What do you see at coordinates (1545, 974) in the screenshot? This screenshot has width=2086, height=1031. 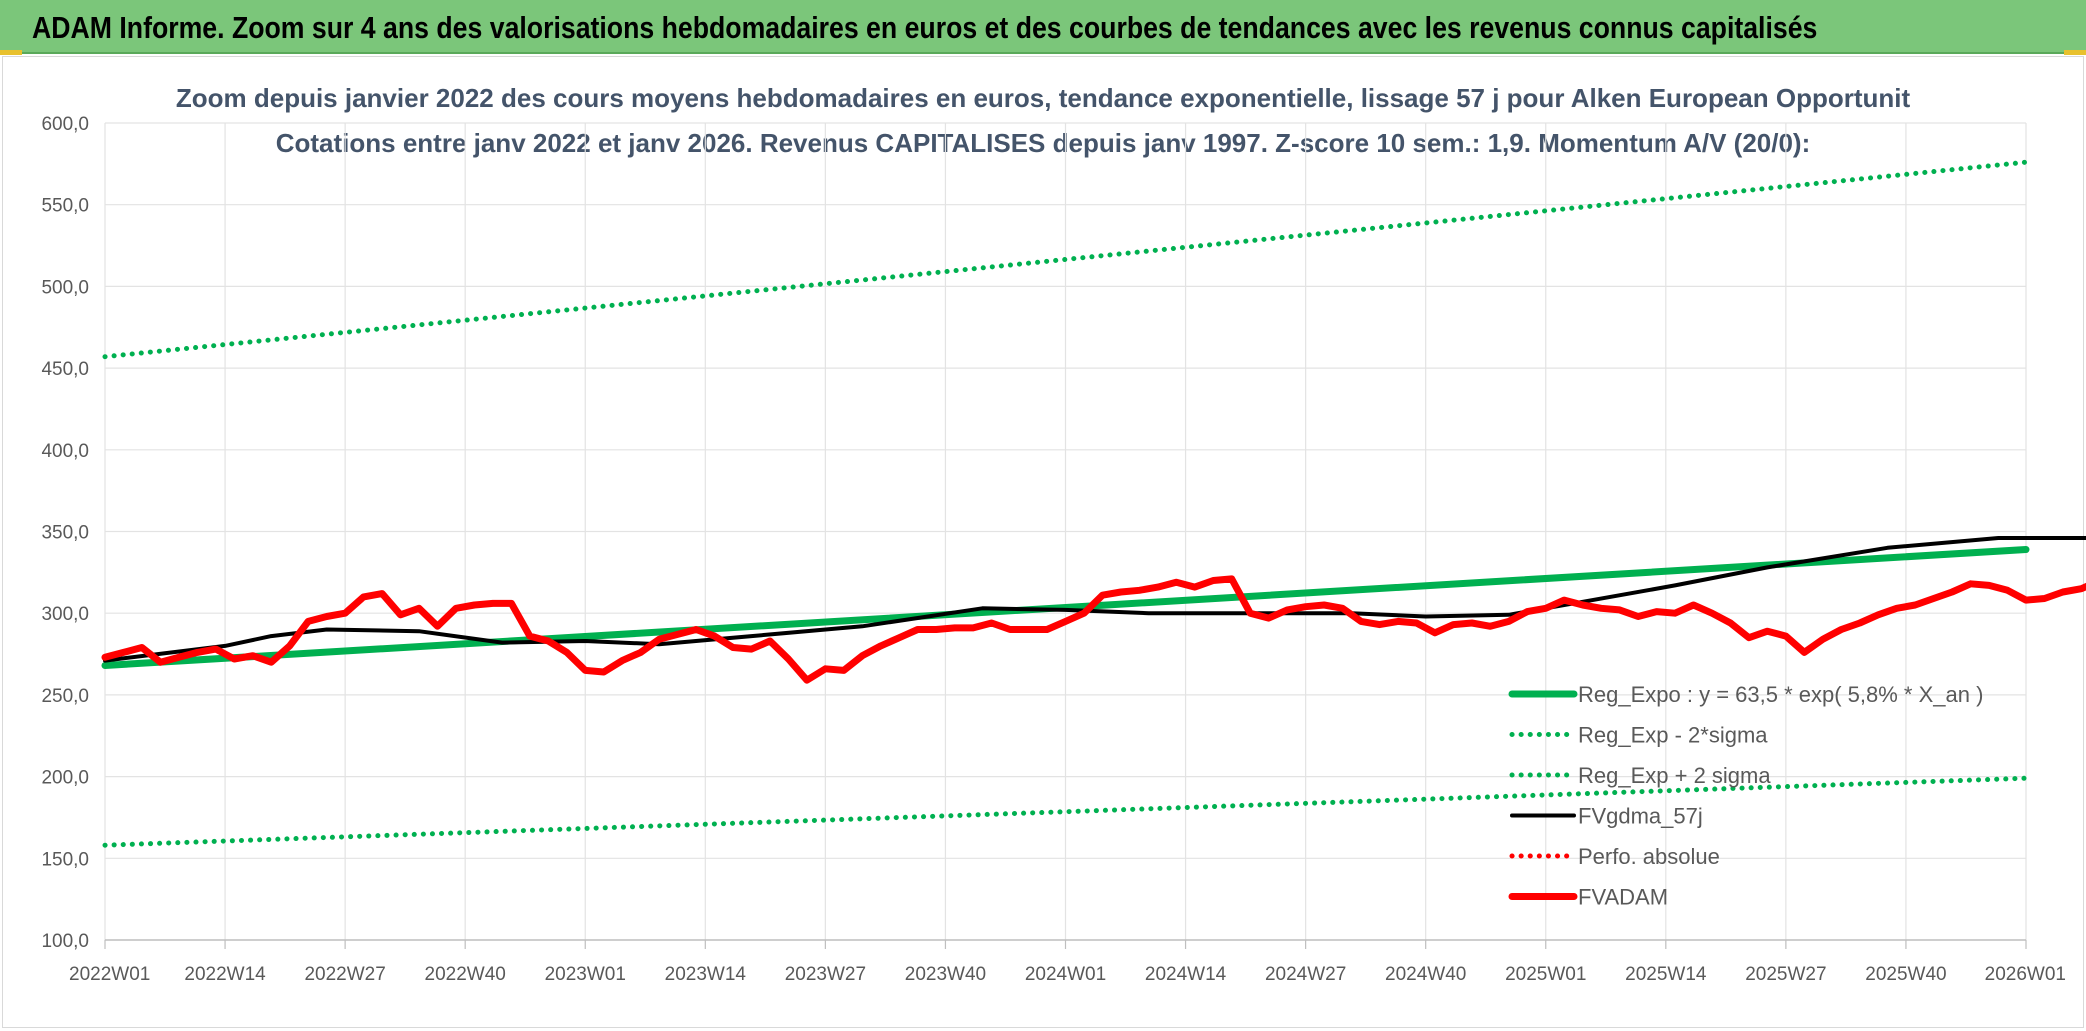 I see `x-tick-label: 2025W01` at bounding box center [1545, 974].